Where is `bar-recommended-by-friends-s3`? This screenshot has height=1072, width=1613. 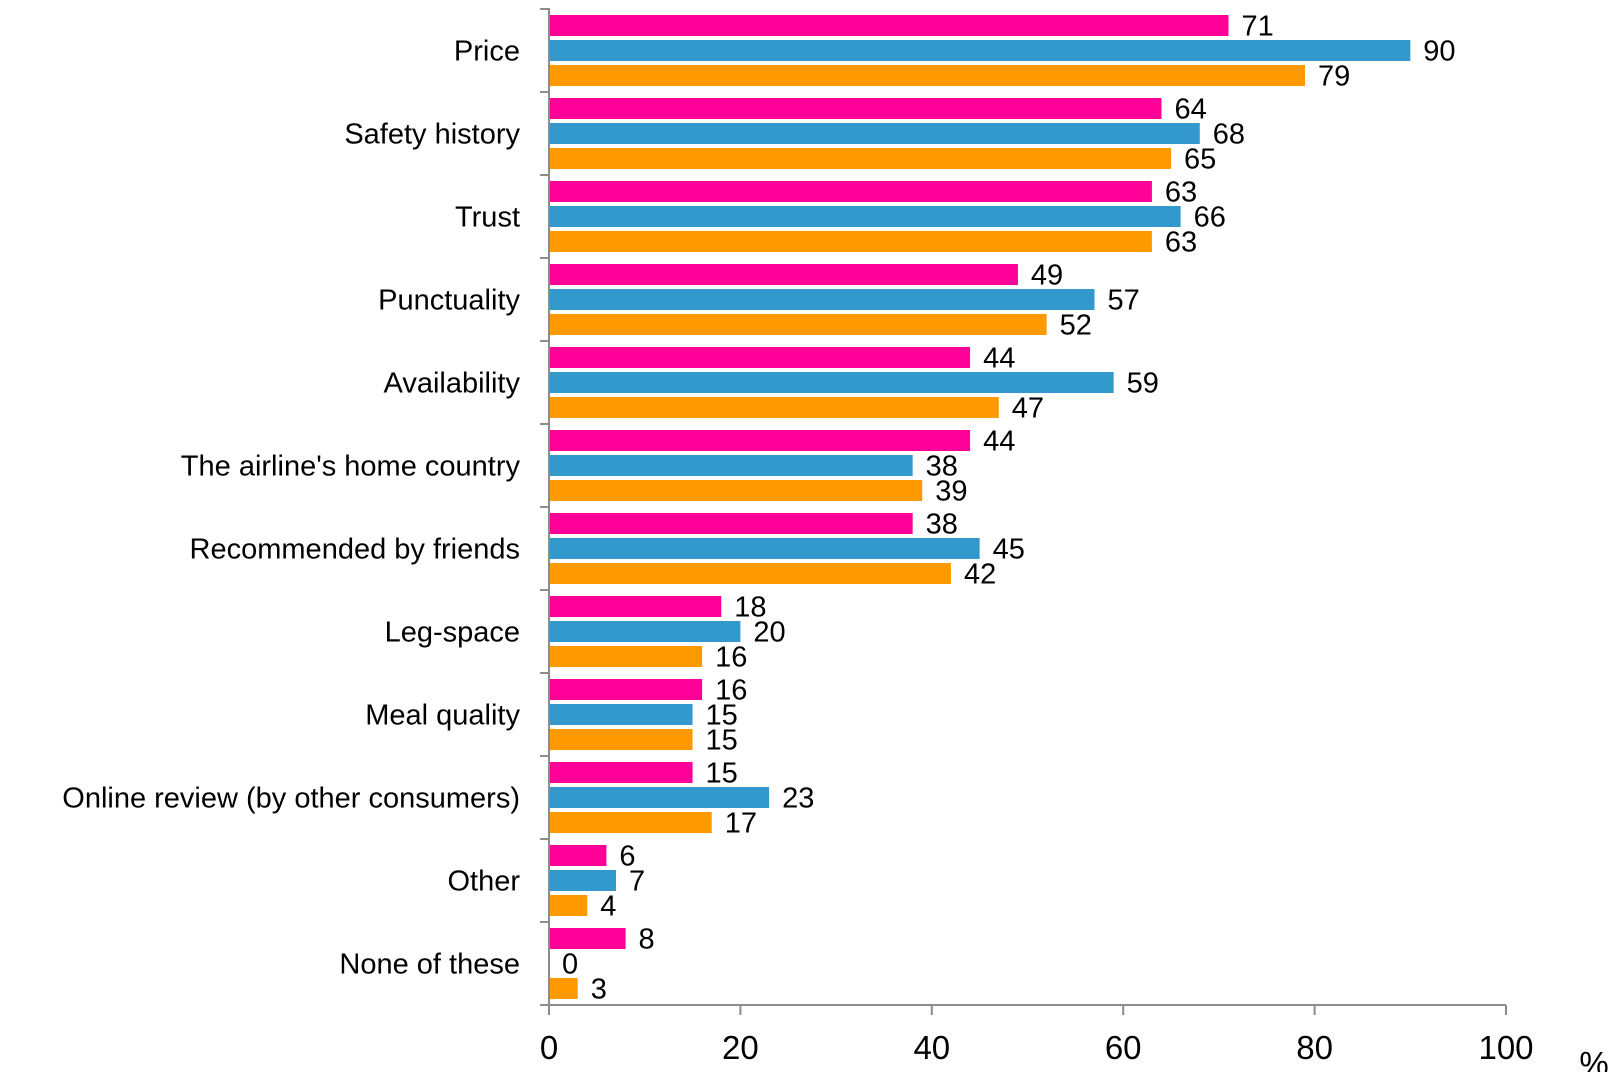 bar-recommended-by-friends-s3 is located at coordinates (750, 573).